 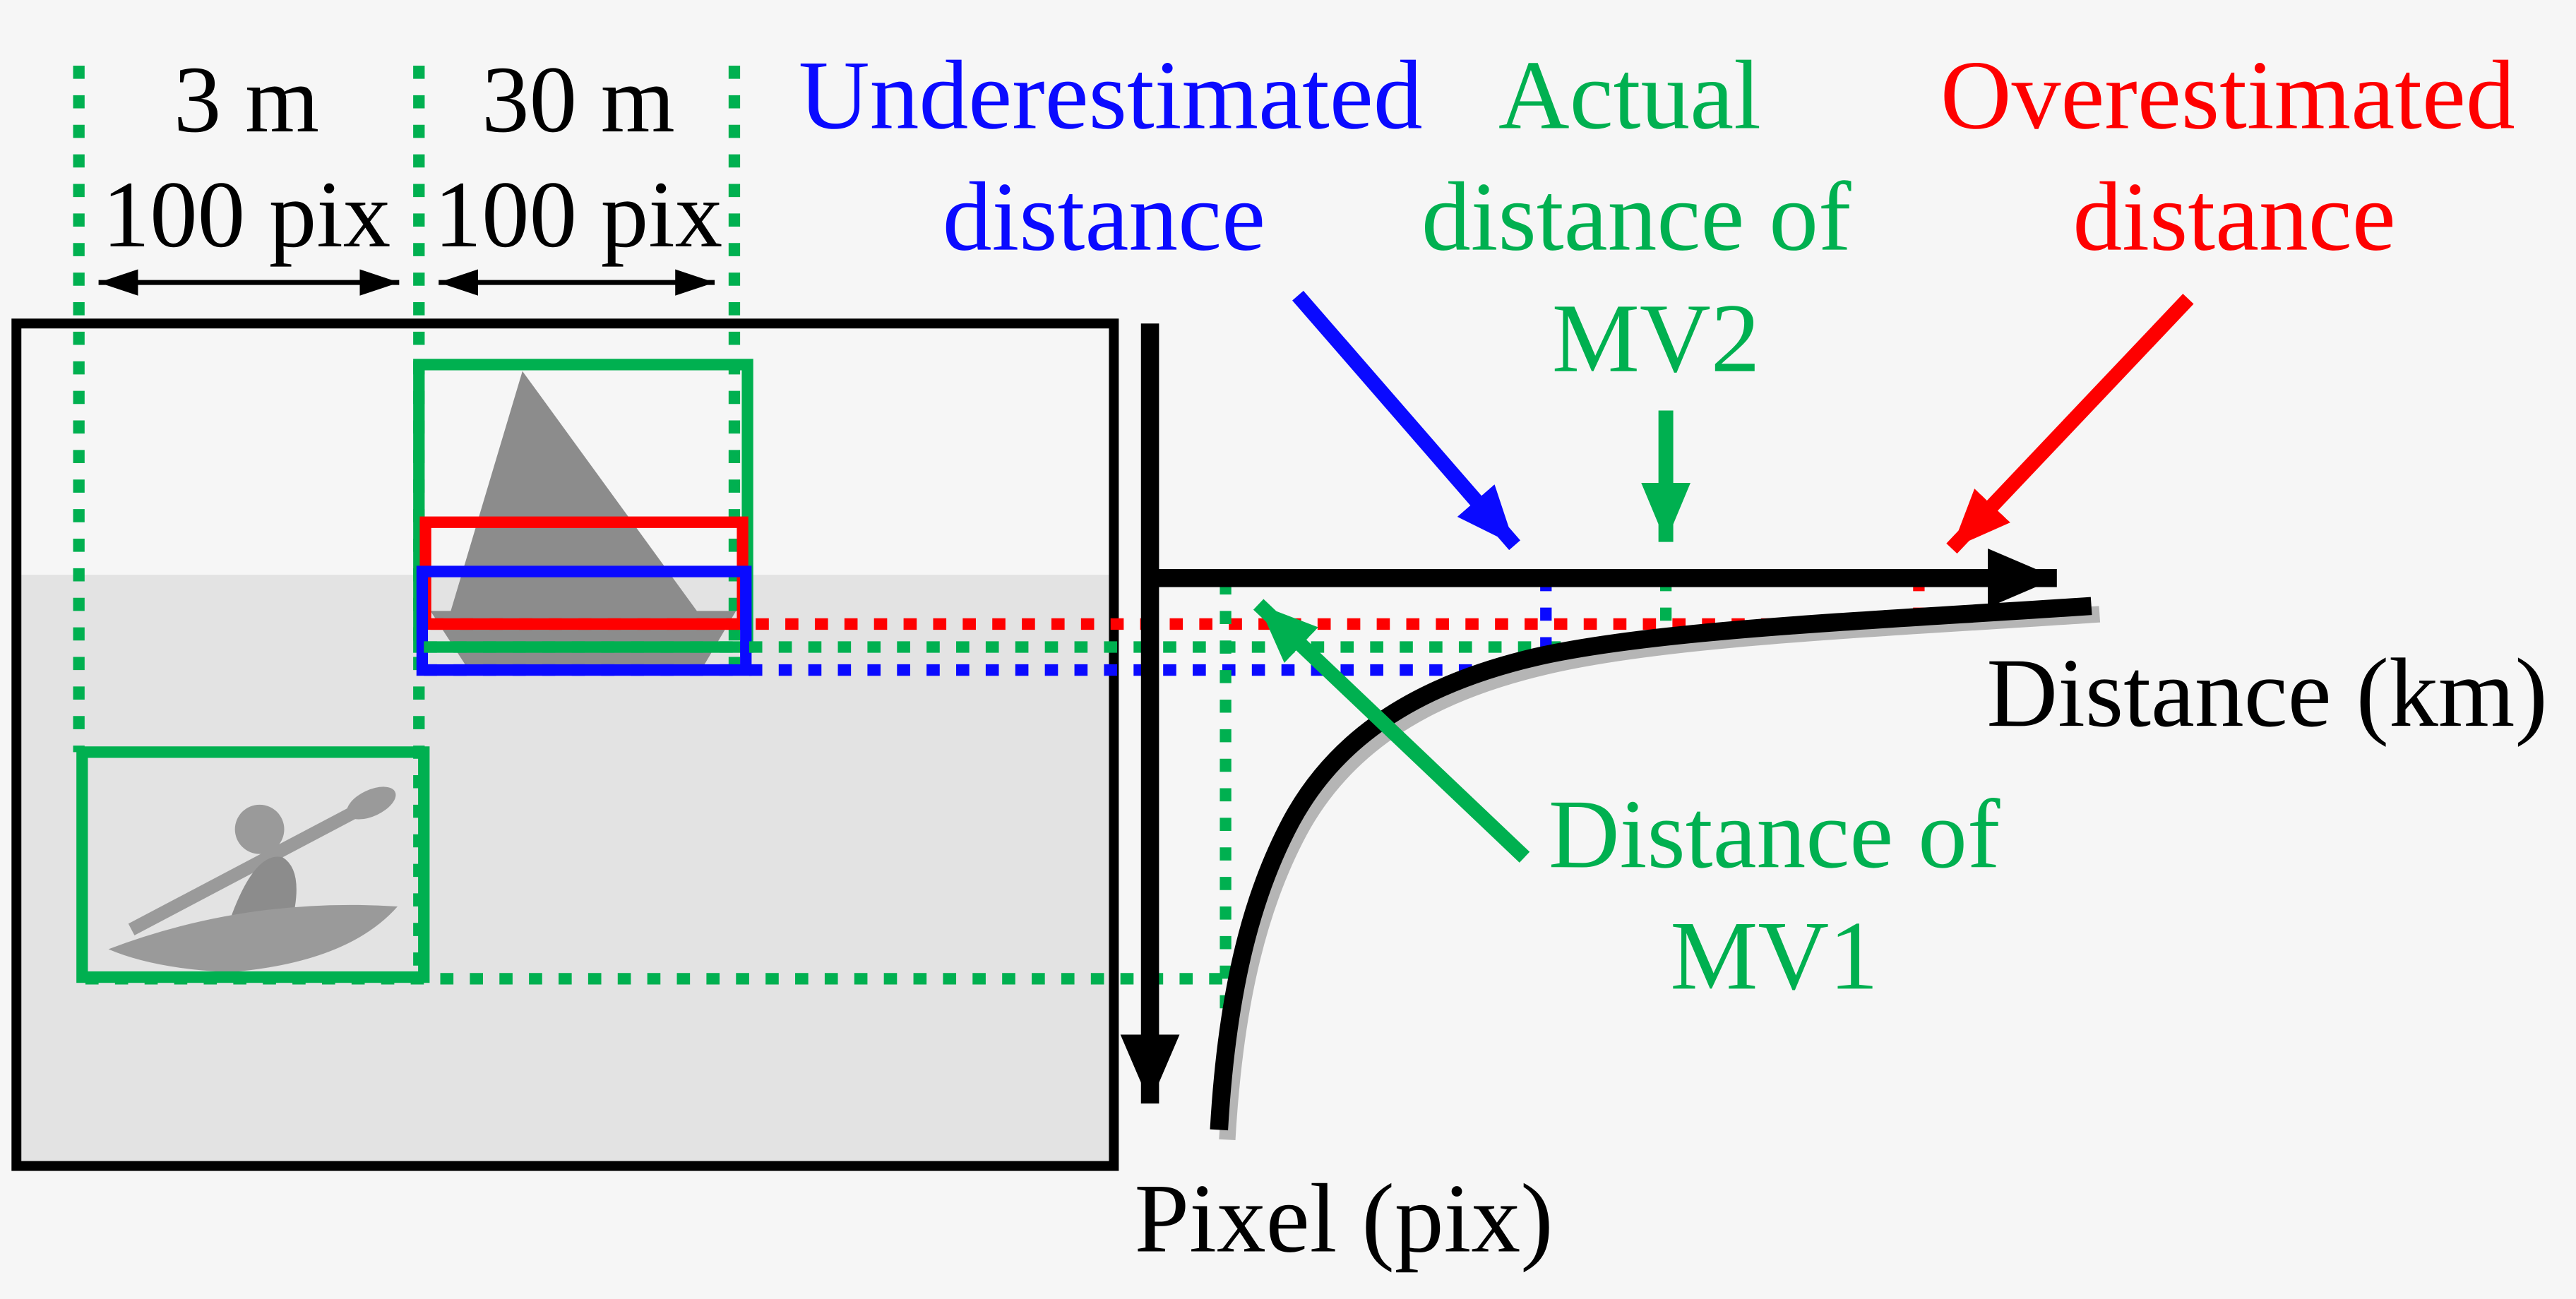 What do you see at coordinates (1391, 731) in the screenshot?
I see `distance-mv1-arrow` at bounding box center [1391, 731].